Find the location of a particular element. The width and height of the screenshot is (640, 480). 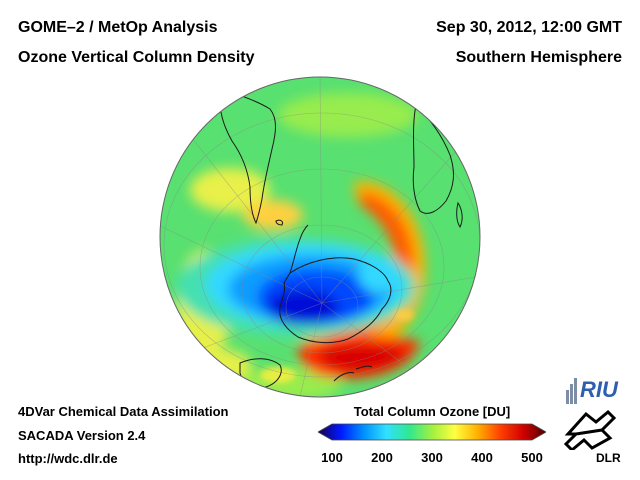

new-zealand-outline is located at coordinates (353, 373).